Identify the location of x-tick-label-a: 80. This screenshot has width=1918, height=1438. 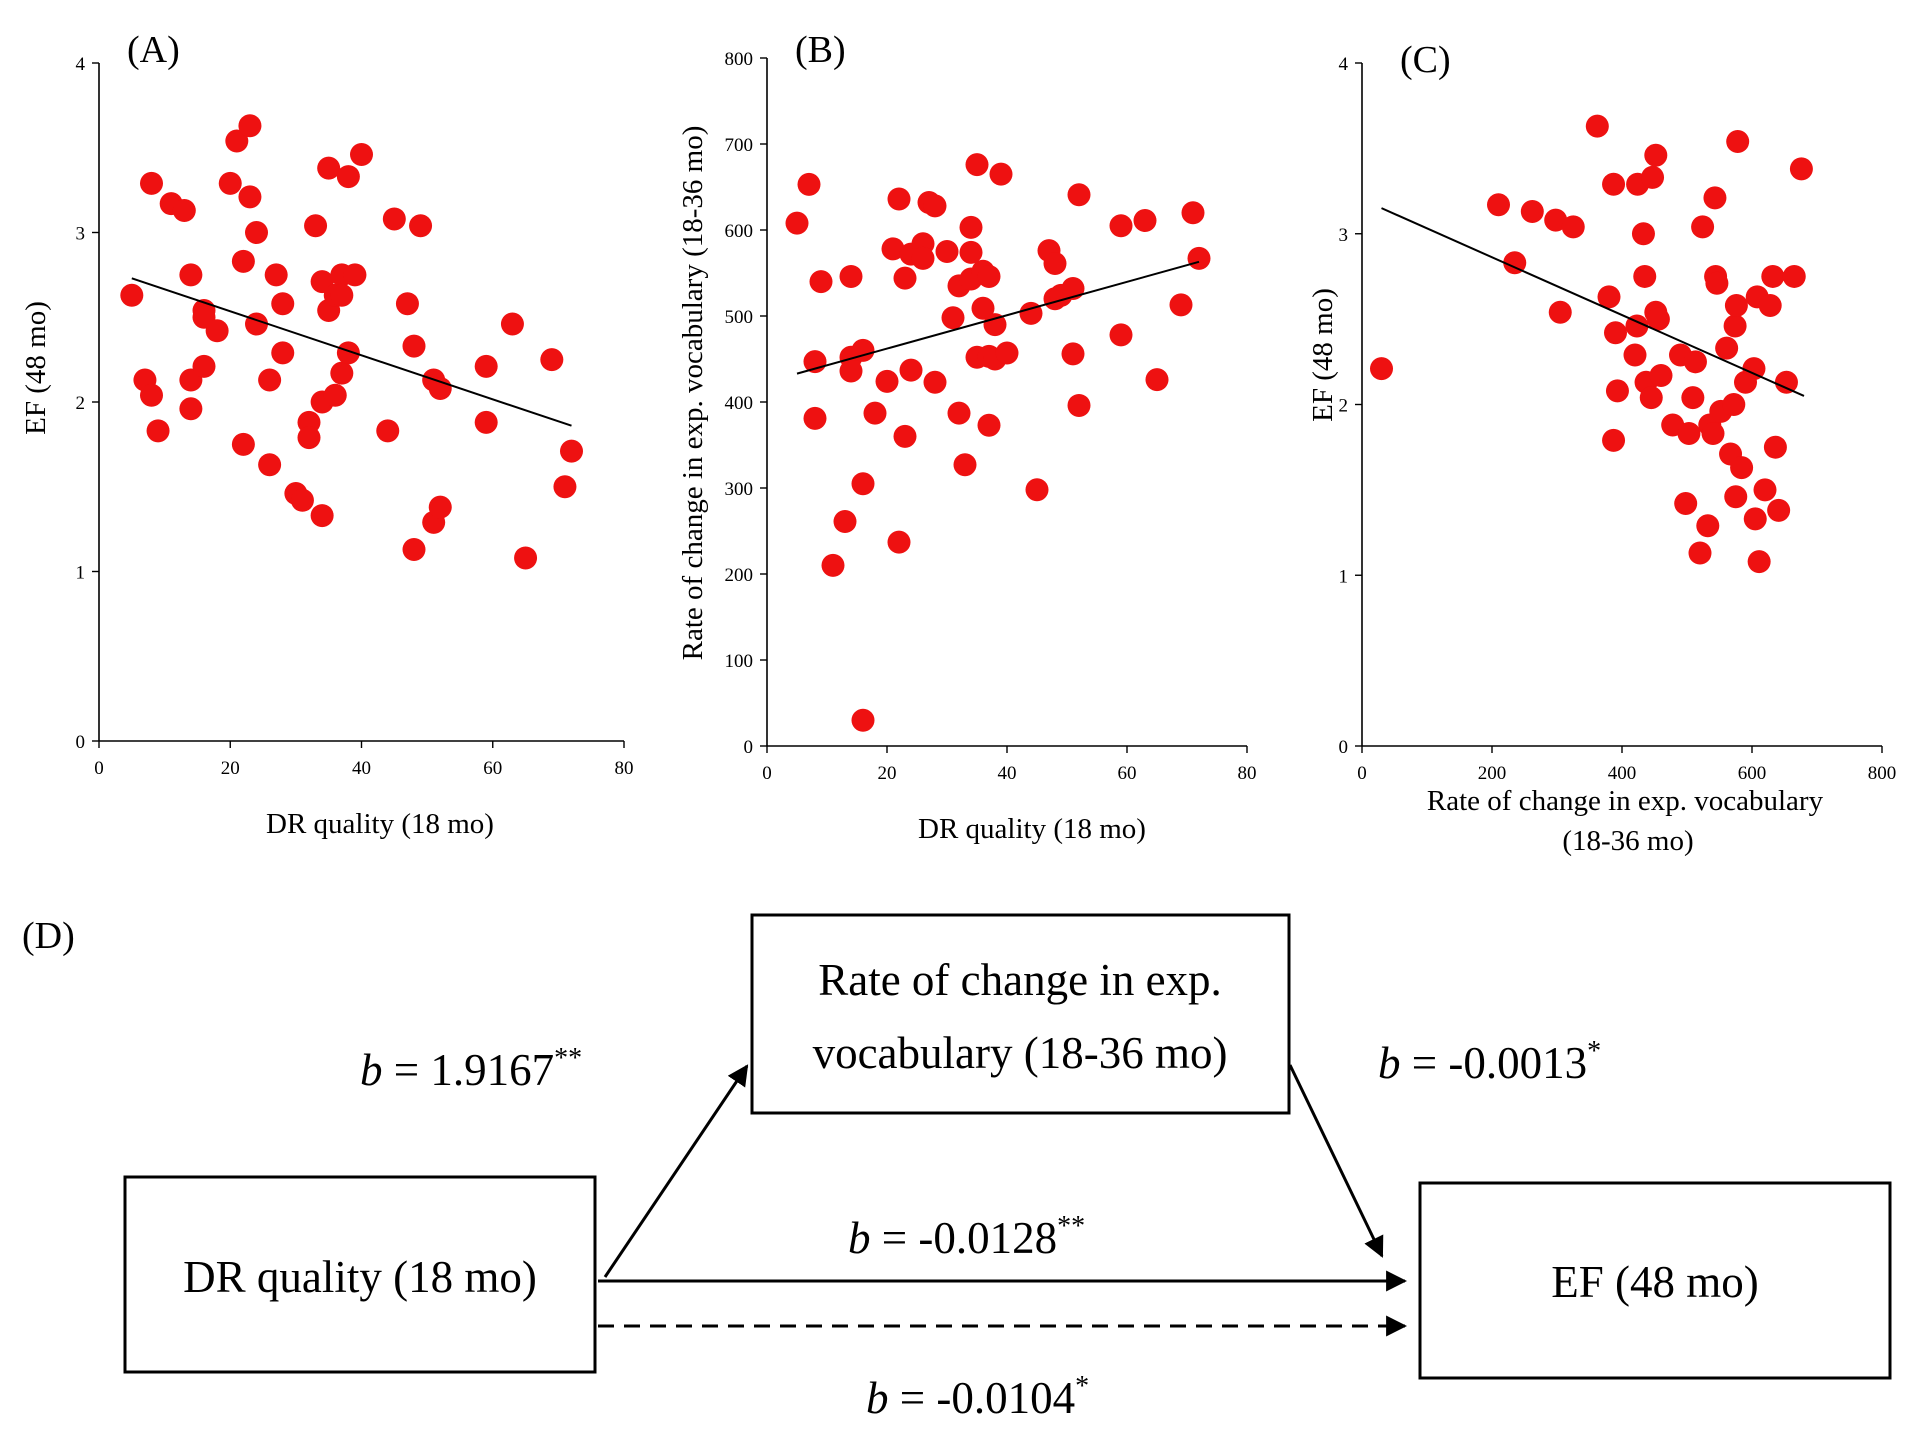
(624, 768).